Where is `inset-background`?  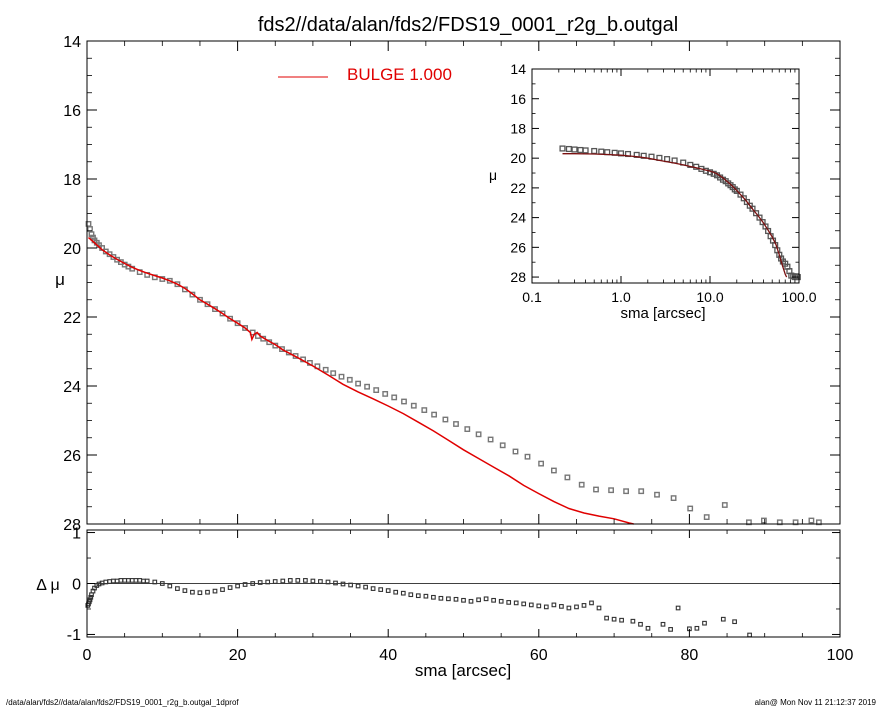
inset-background is located at coordinates (665, 176).